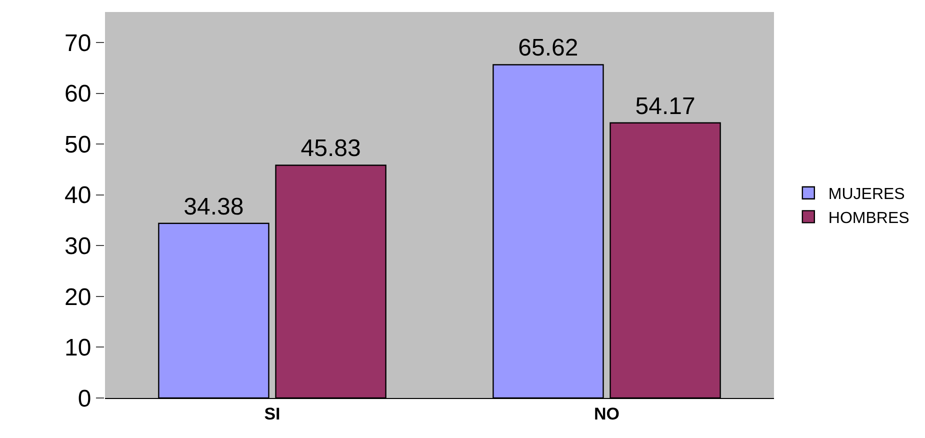  I want to click on legend-label: HOMBRES, so click(869, 218).